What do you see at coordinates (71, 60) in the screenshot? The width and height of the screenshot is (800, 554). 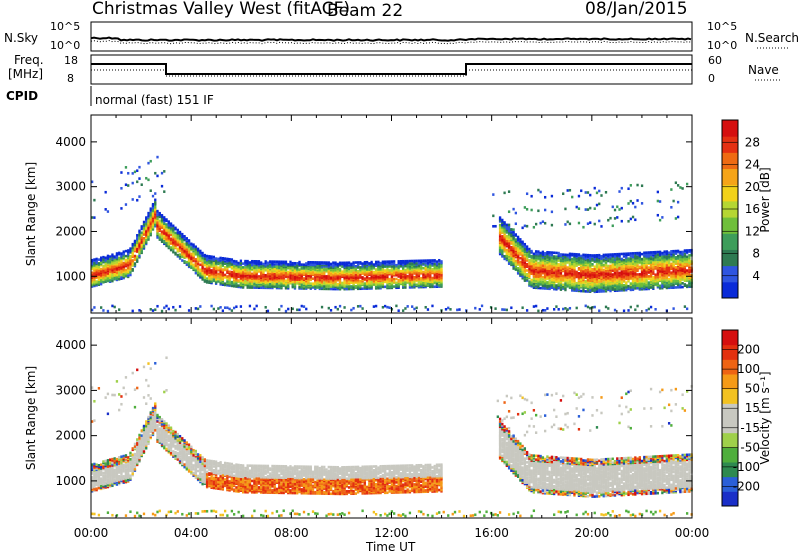 I see `freq-tick-top: 18` at bounding box center [71, 60].